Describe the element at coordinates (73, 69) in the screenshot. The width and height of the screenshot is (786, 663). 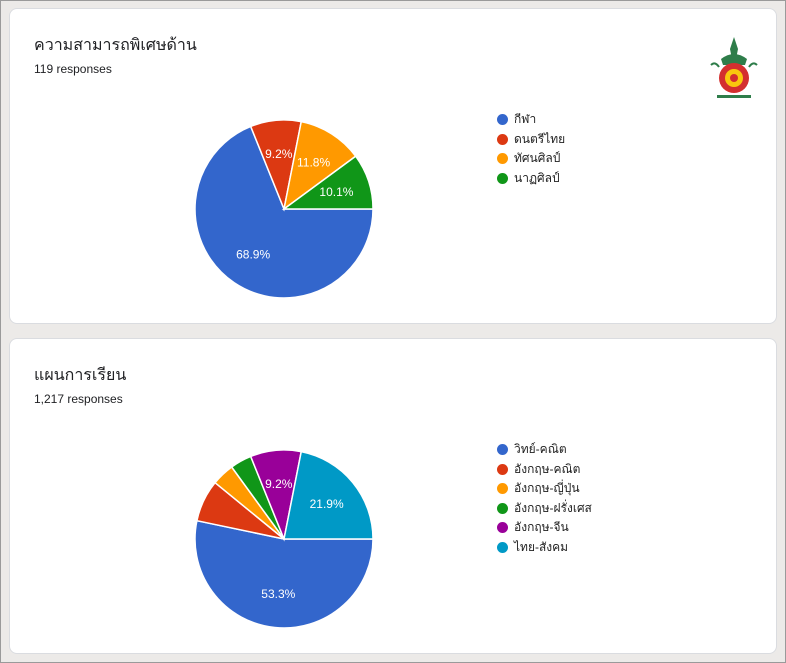
I see `response-count: 119 responses` at that location.